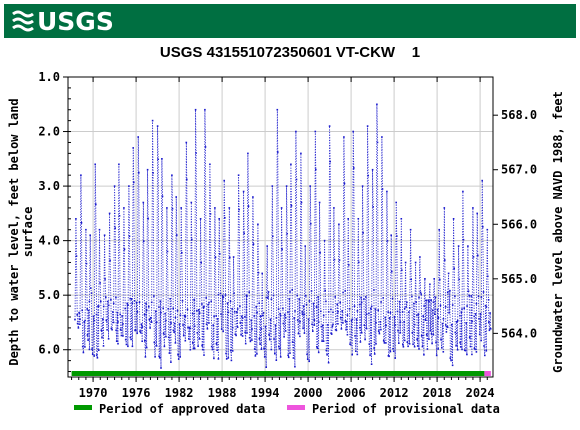  Describe the element at coordinates (49, 77) in the screenshot. I see `y-left-tick-label: 1.0` at that location.